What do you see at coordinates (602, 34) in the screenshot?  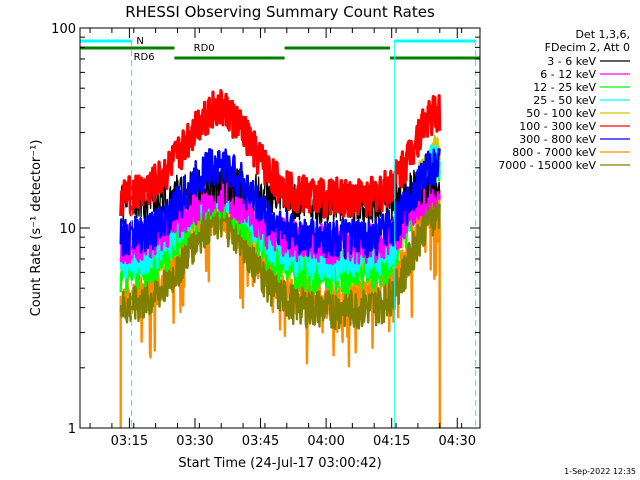 I see `legend-header-line: Det 1,3,6,` at bounding box center [602, 34].